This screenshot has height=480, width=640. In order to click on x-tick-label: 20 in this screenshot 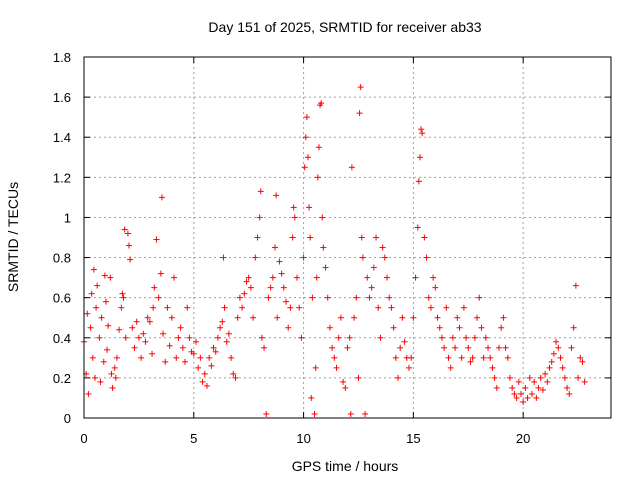, I will do `click(523, 438)`.